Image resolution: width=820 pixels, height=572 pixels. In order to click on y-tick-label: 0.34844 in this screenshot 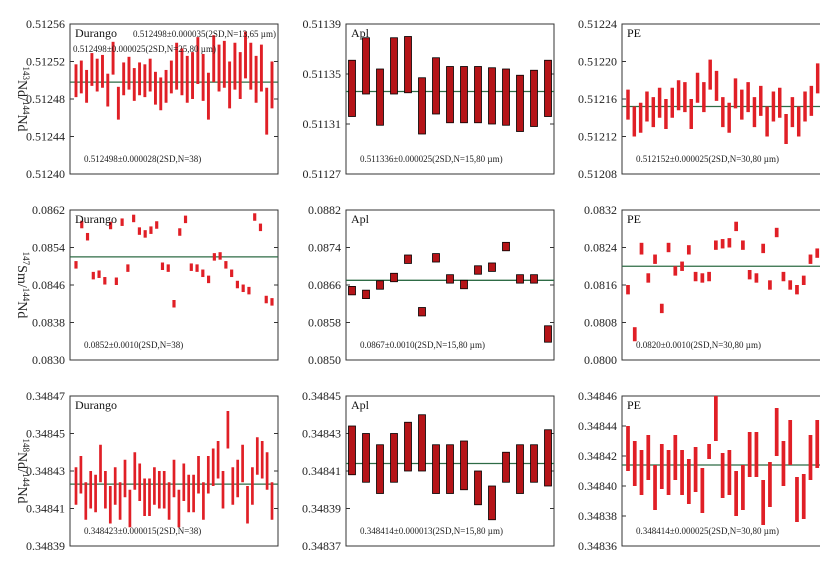, I will do `click(597, 426)`.